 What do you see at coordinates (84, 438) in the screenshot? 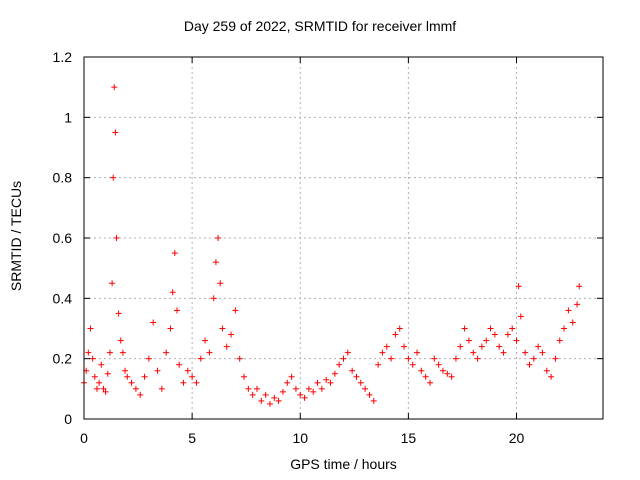
I see `x-tick-label: 0` at bounding box center [84, 438].